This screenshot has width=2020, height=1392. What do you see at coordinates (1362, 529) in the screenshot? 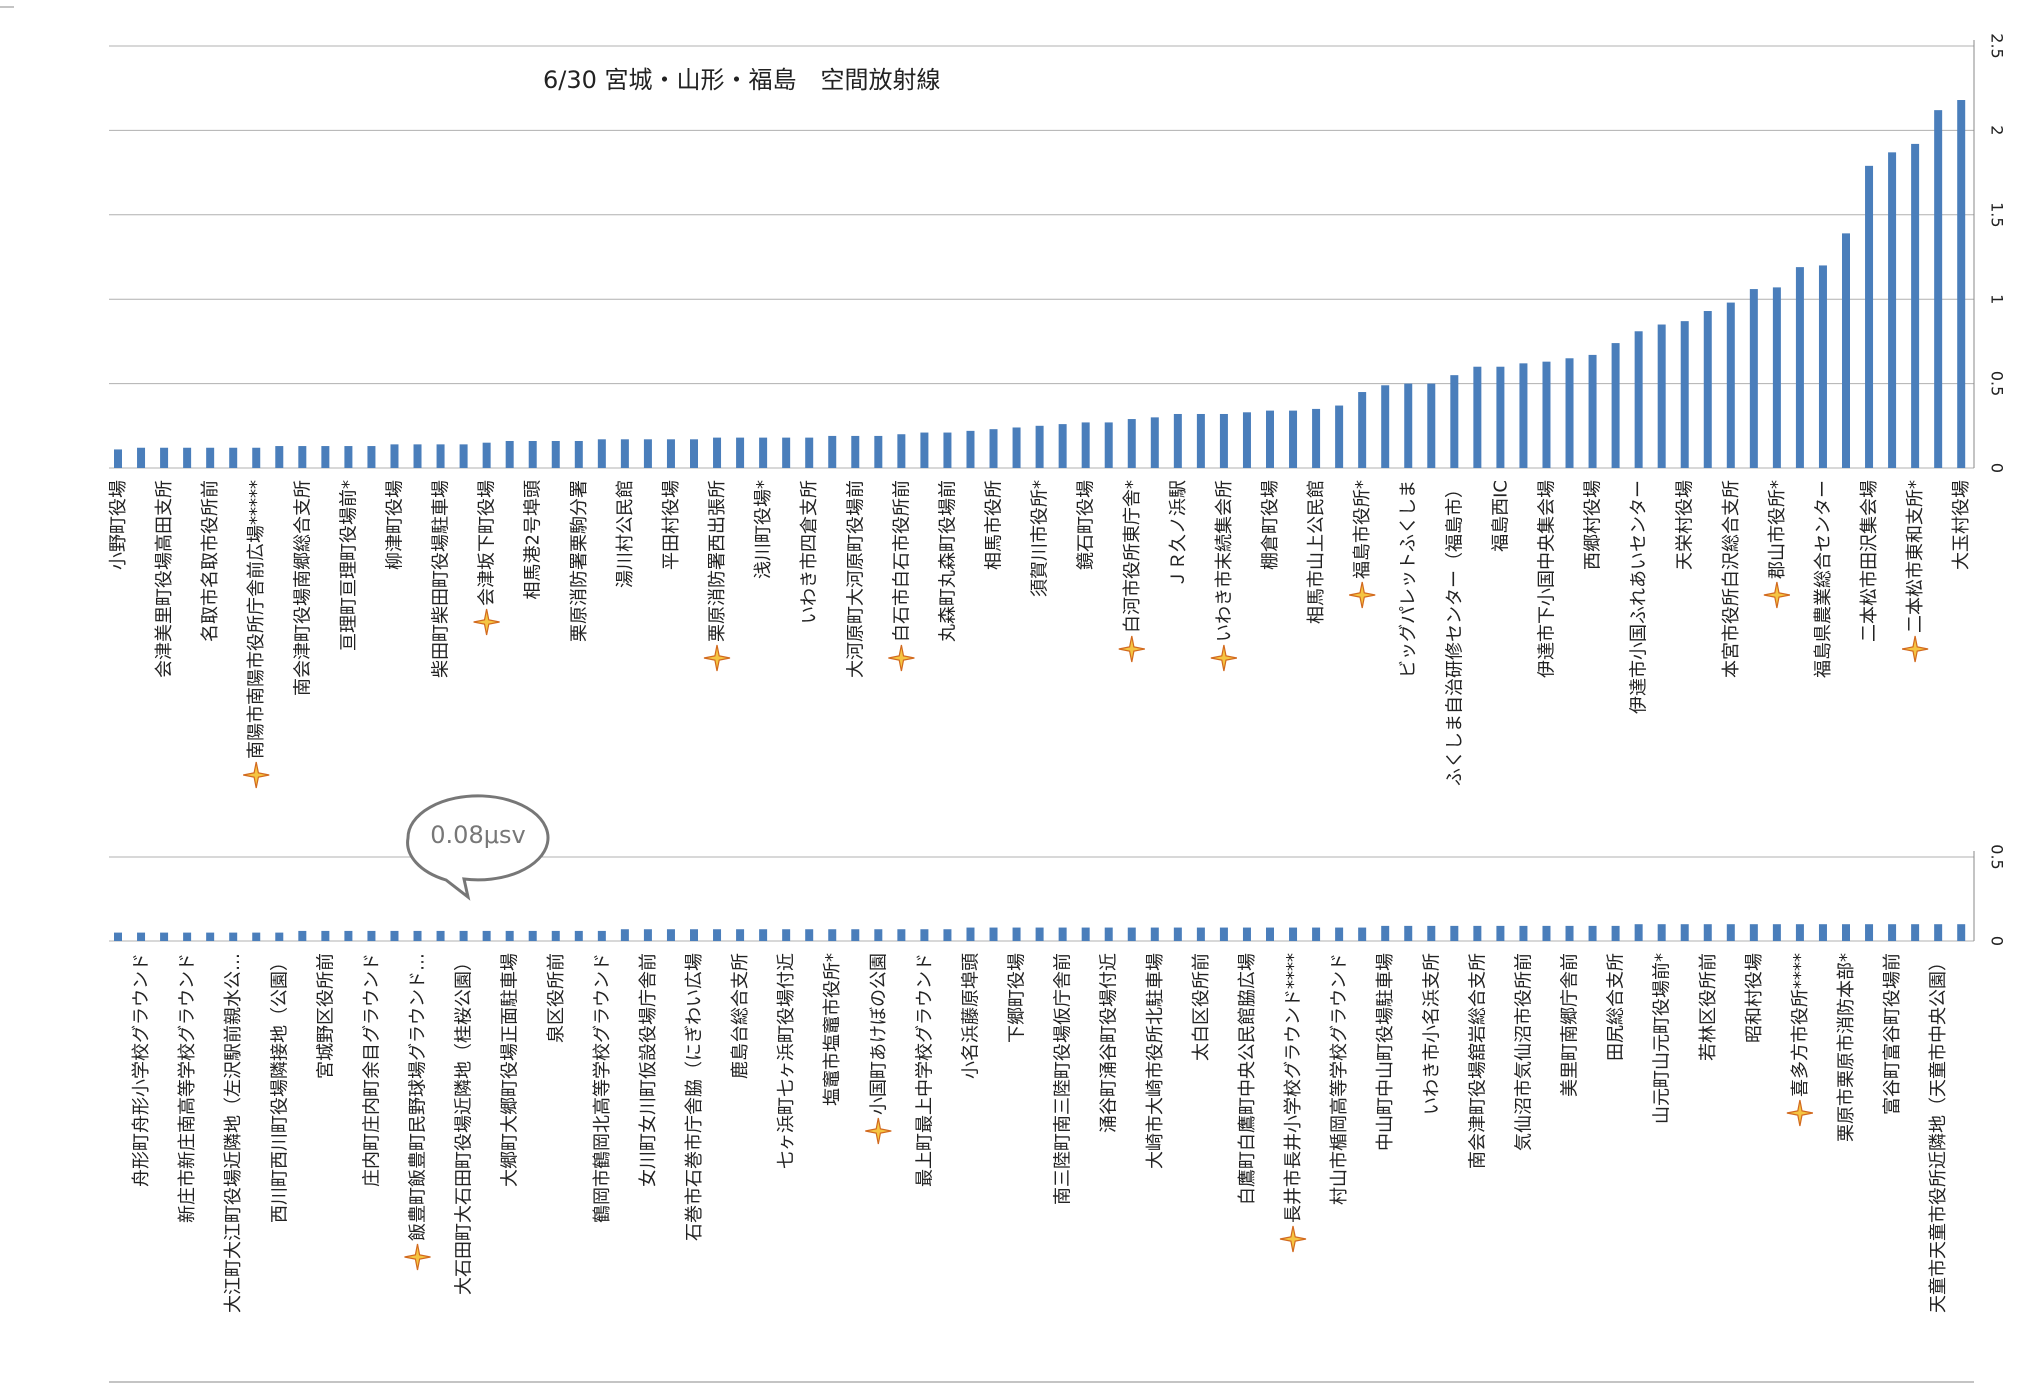
I see `x-tick-label: 福島市役所*` at bounding box center [1362, 529].